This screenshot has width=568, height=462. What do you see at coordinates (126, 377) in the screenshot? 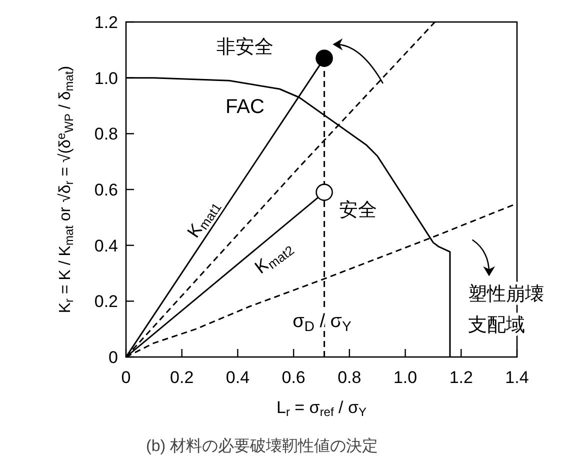
I see `x-tick-label: 0` at bounding box center [126, 377].